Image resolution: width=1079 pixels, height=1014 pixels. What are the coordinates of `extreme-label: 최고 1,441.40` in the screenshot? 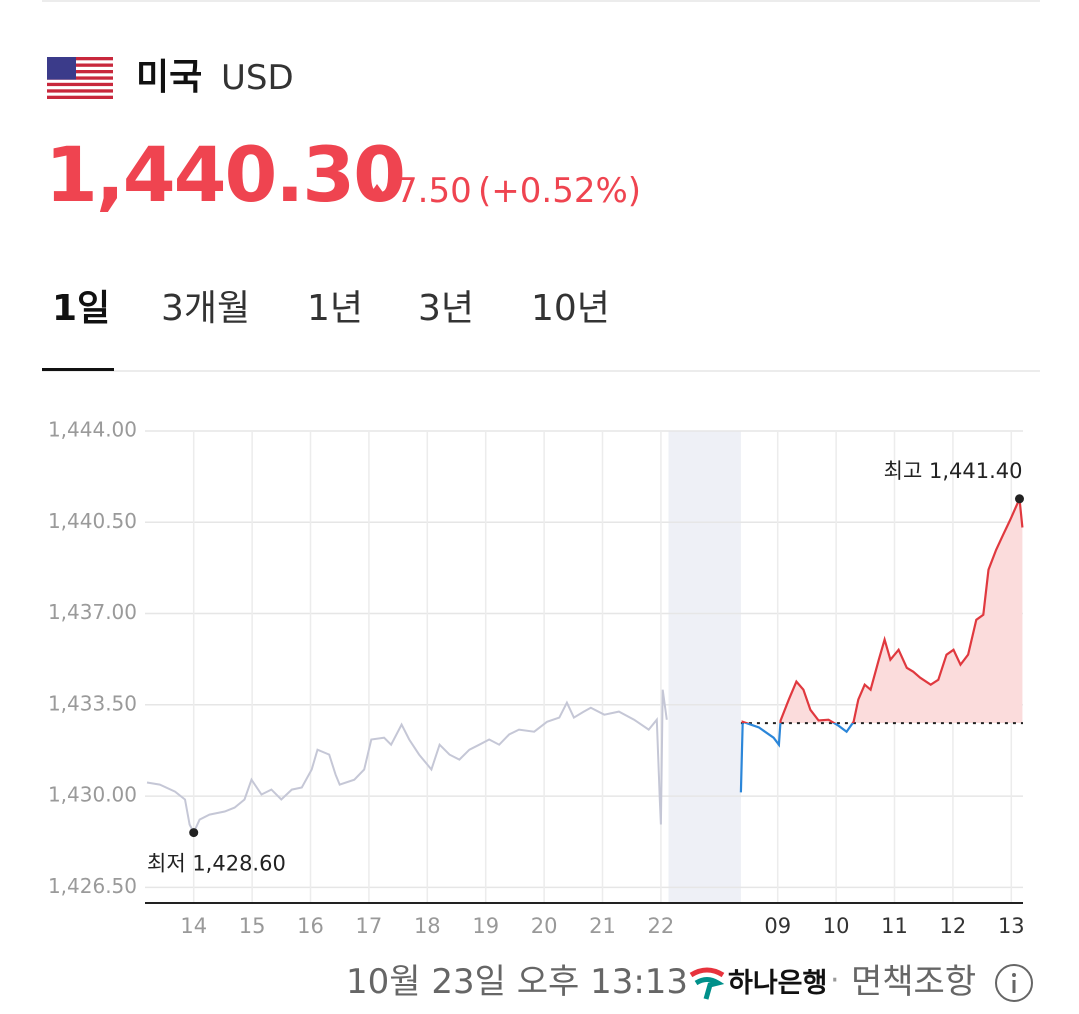 It's located at (953, 471).